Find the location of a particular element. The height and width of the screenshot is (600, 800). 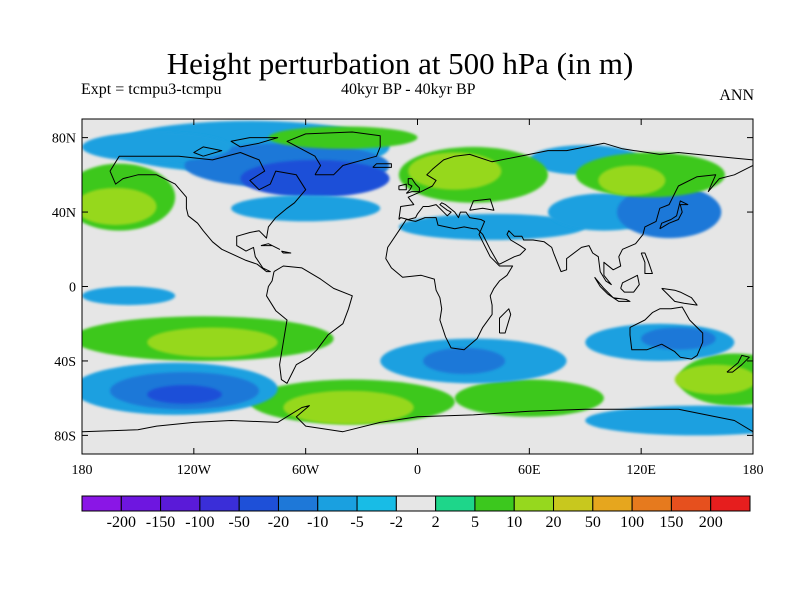

colorbar-level-2: -100 is located at coordinates (199, 522).